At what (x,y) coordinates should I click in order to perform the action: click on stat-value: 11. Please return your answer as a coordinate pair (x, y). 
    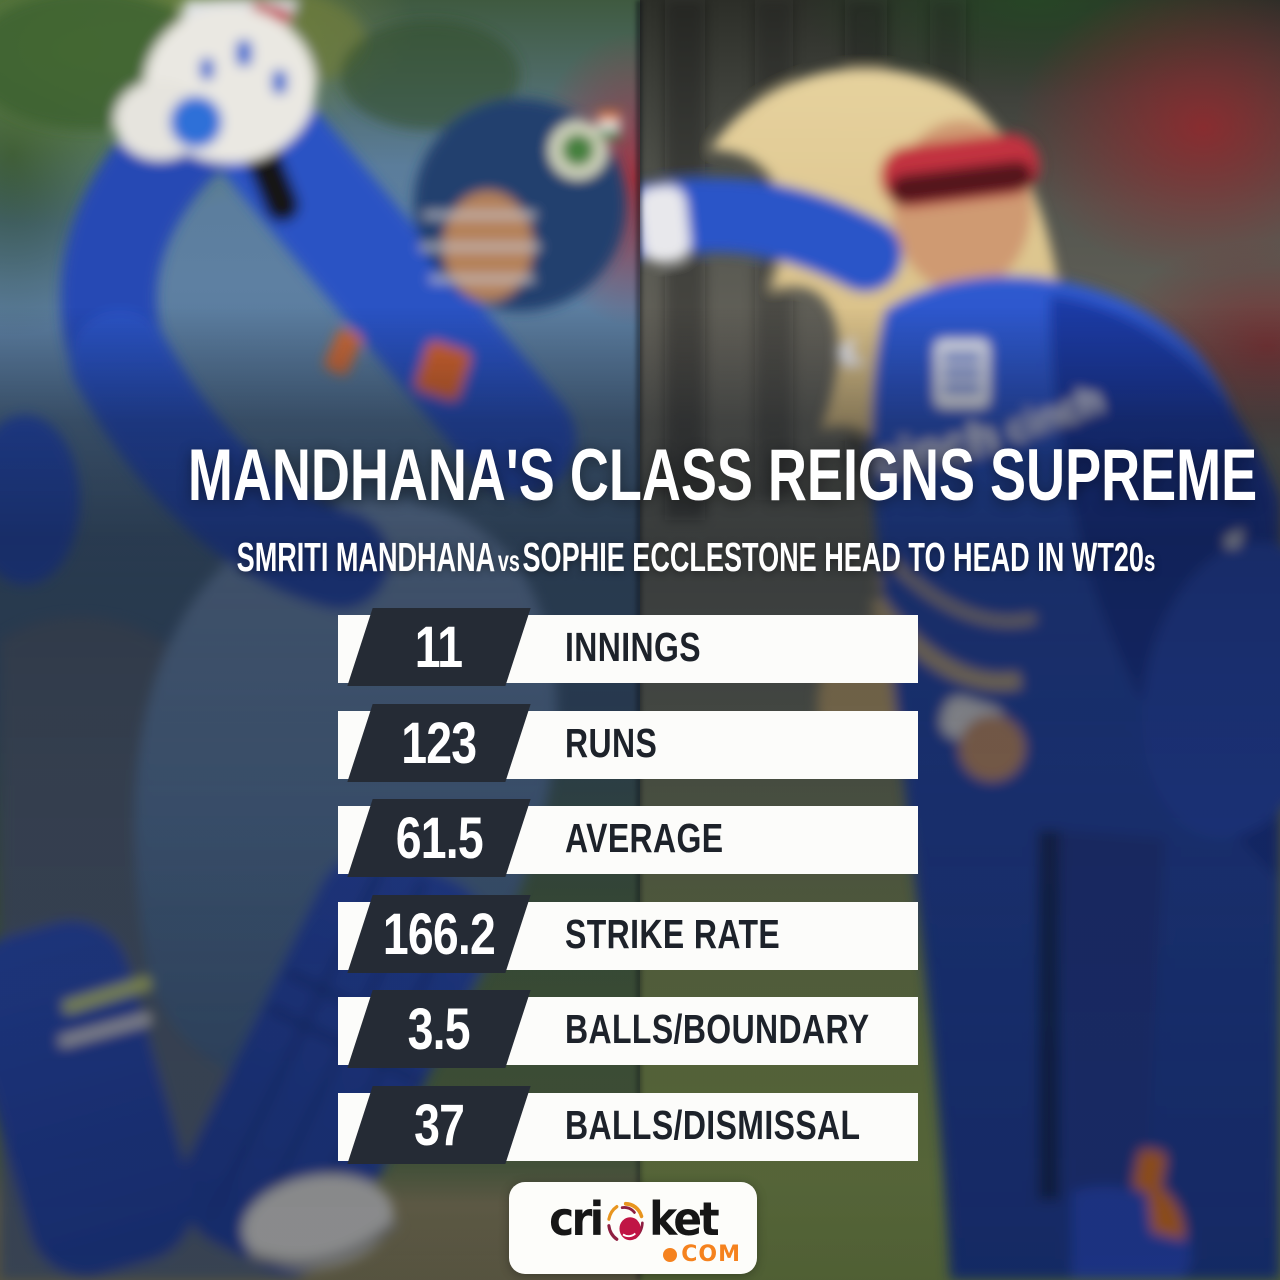
    Looking at the image, I should click on (439, 647).